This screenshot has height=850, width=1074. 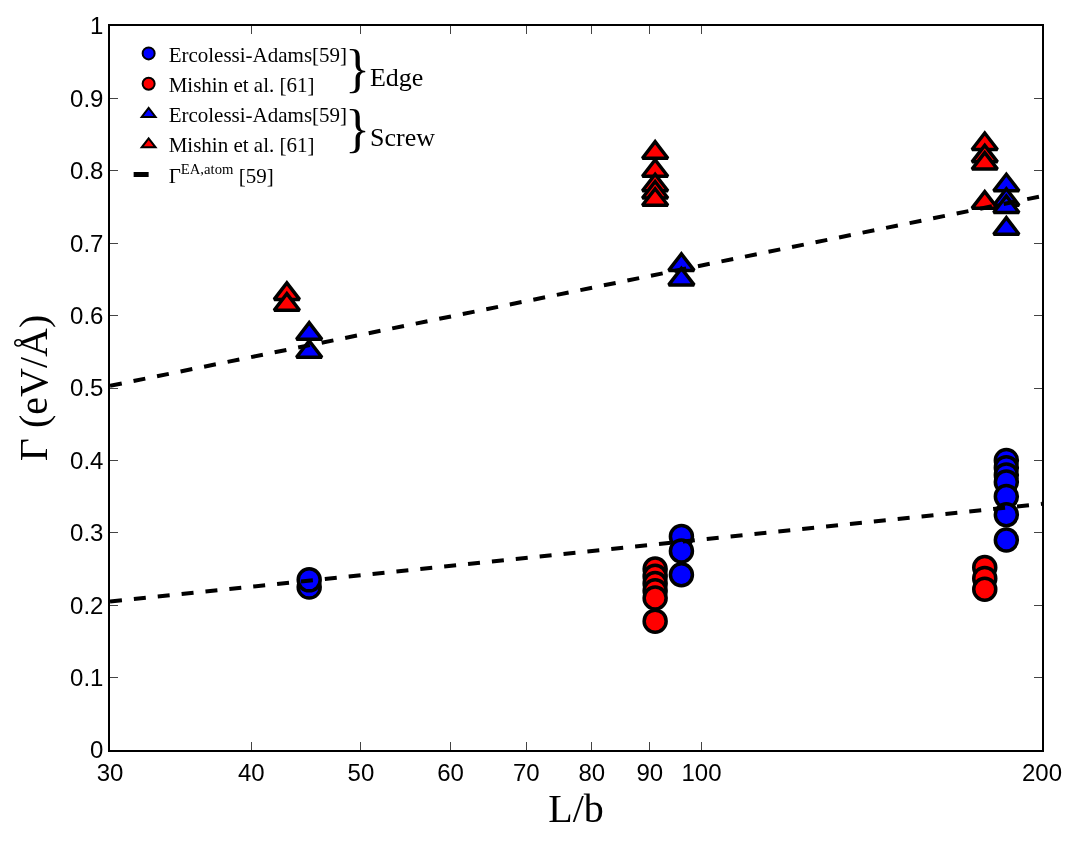 What do you see at coordinates (592, 772) in the screenshot?
I see `x-tick-label: 80` at bounding box center [592, 772].